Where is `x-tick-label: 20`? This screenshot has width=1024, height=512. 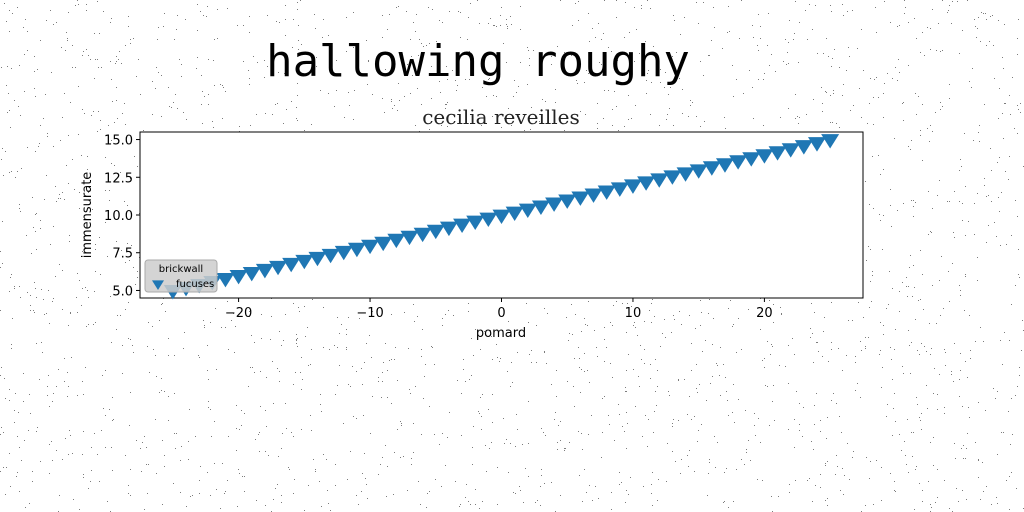
x-tick-label: 20 is located at coordinates (764, 313).